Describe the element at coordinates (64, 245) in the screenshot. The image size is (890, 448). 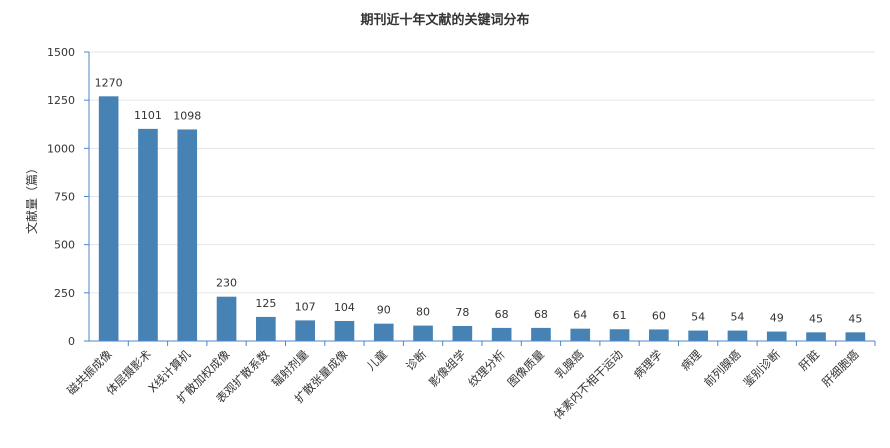
I see `y-tick-label: 500` at that location.